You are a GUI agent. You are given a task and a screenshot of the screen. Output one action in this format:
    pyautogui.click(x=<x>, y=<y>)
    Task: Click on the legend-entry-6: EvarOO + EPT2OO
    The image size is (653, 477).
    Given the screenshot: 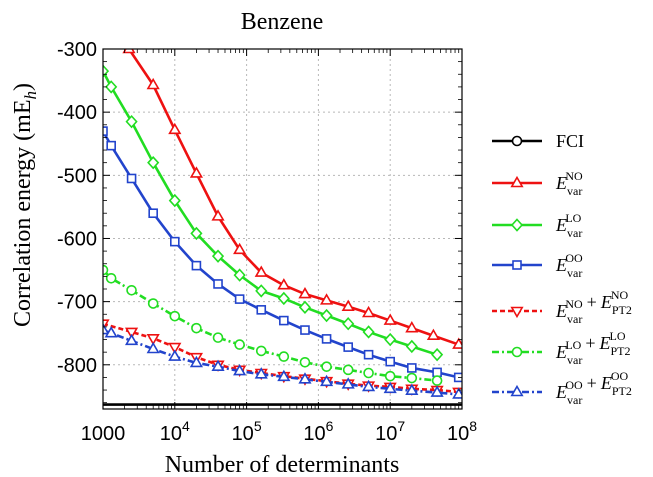 What is the action you would take?
    pyautogui.click(x=562, y=388)
    